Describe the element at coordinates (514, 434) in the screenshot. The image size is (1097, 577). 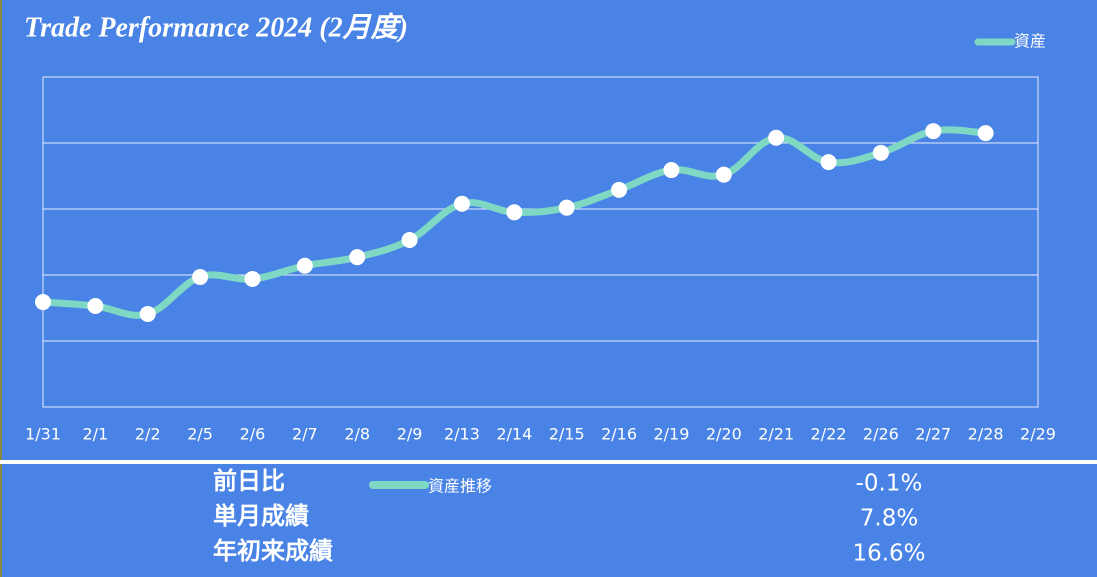
I see `x-tick-label: 2/14` at that location.